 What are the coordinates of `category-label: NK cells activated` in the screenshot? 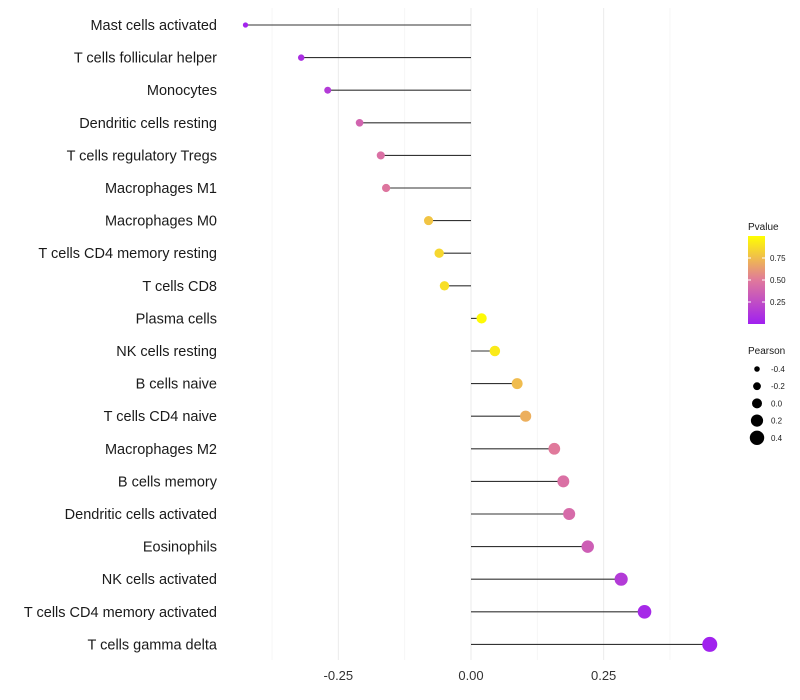 It's located at (159, 580).